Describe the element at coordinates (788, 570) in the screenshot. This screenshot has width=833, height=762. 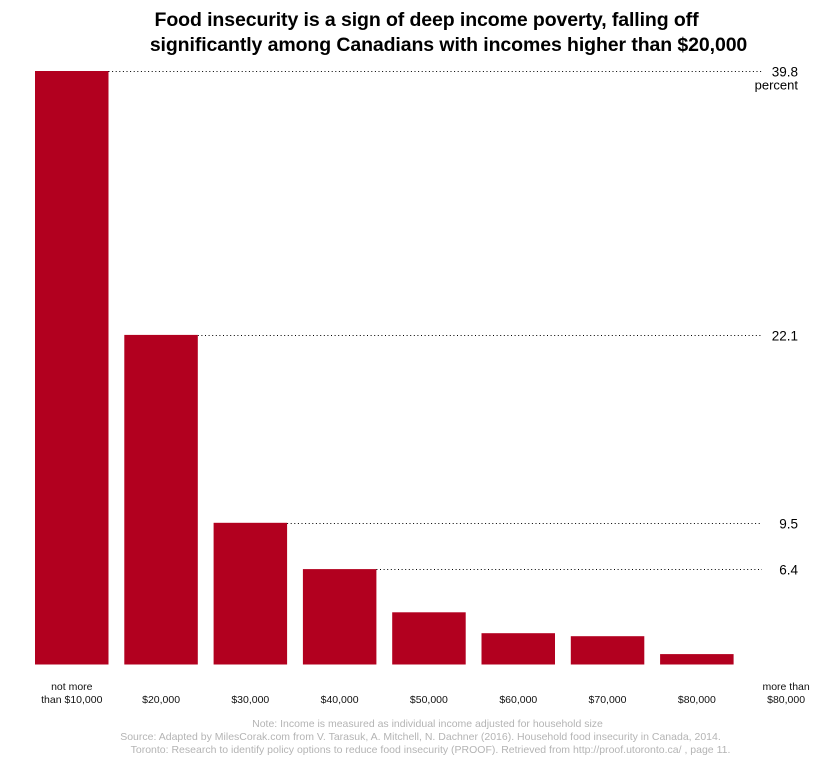
I see `value-label: 6.4` at that location.